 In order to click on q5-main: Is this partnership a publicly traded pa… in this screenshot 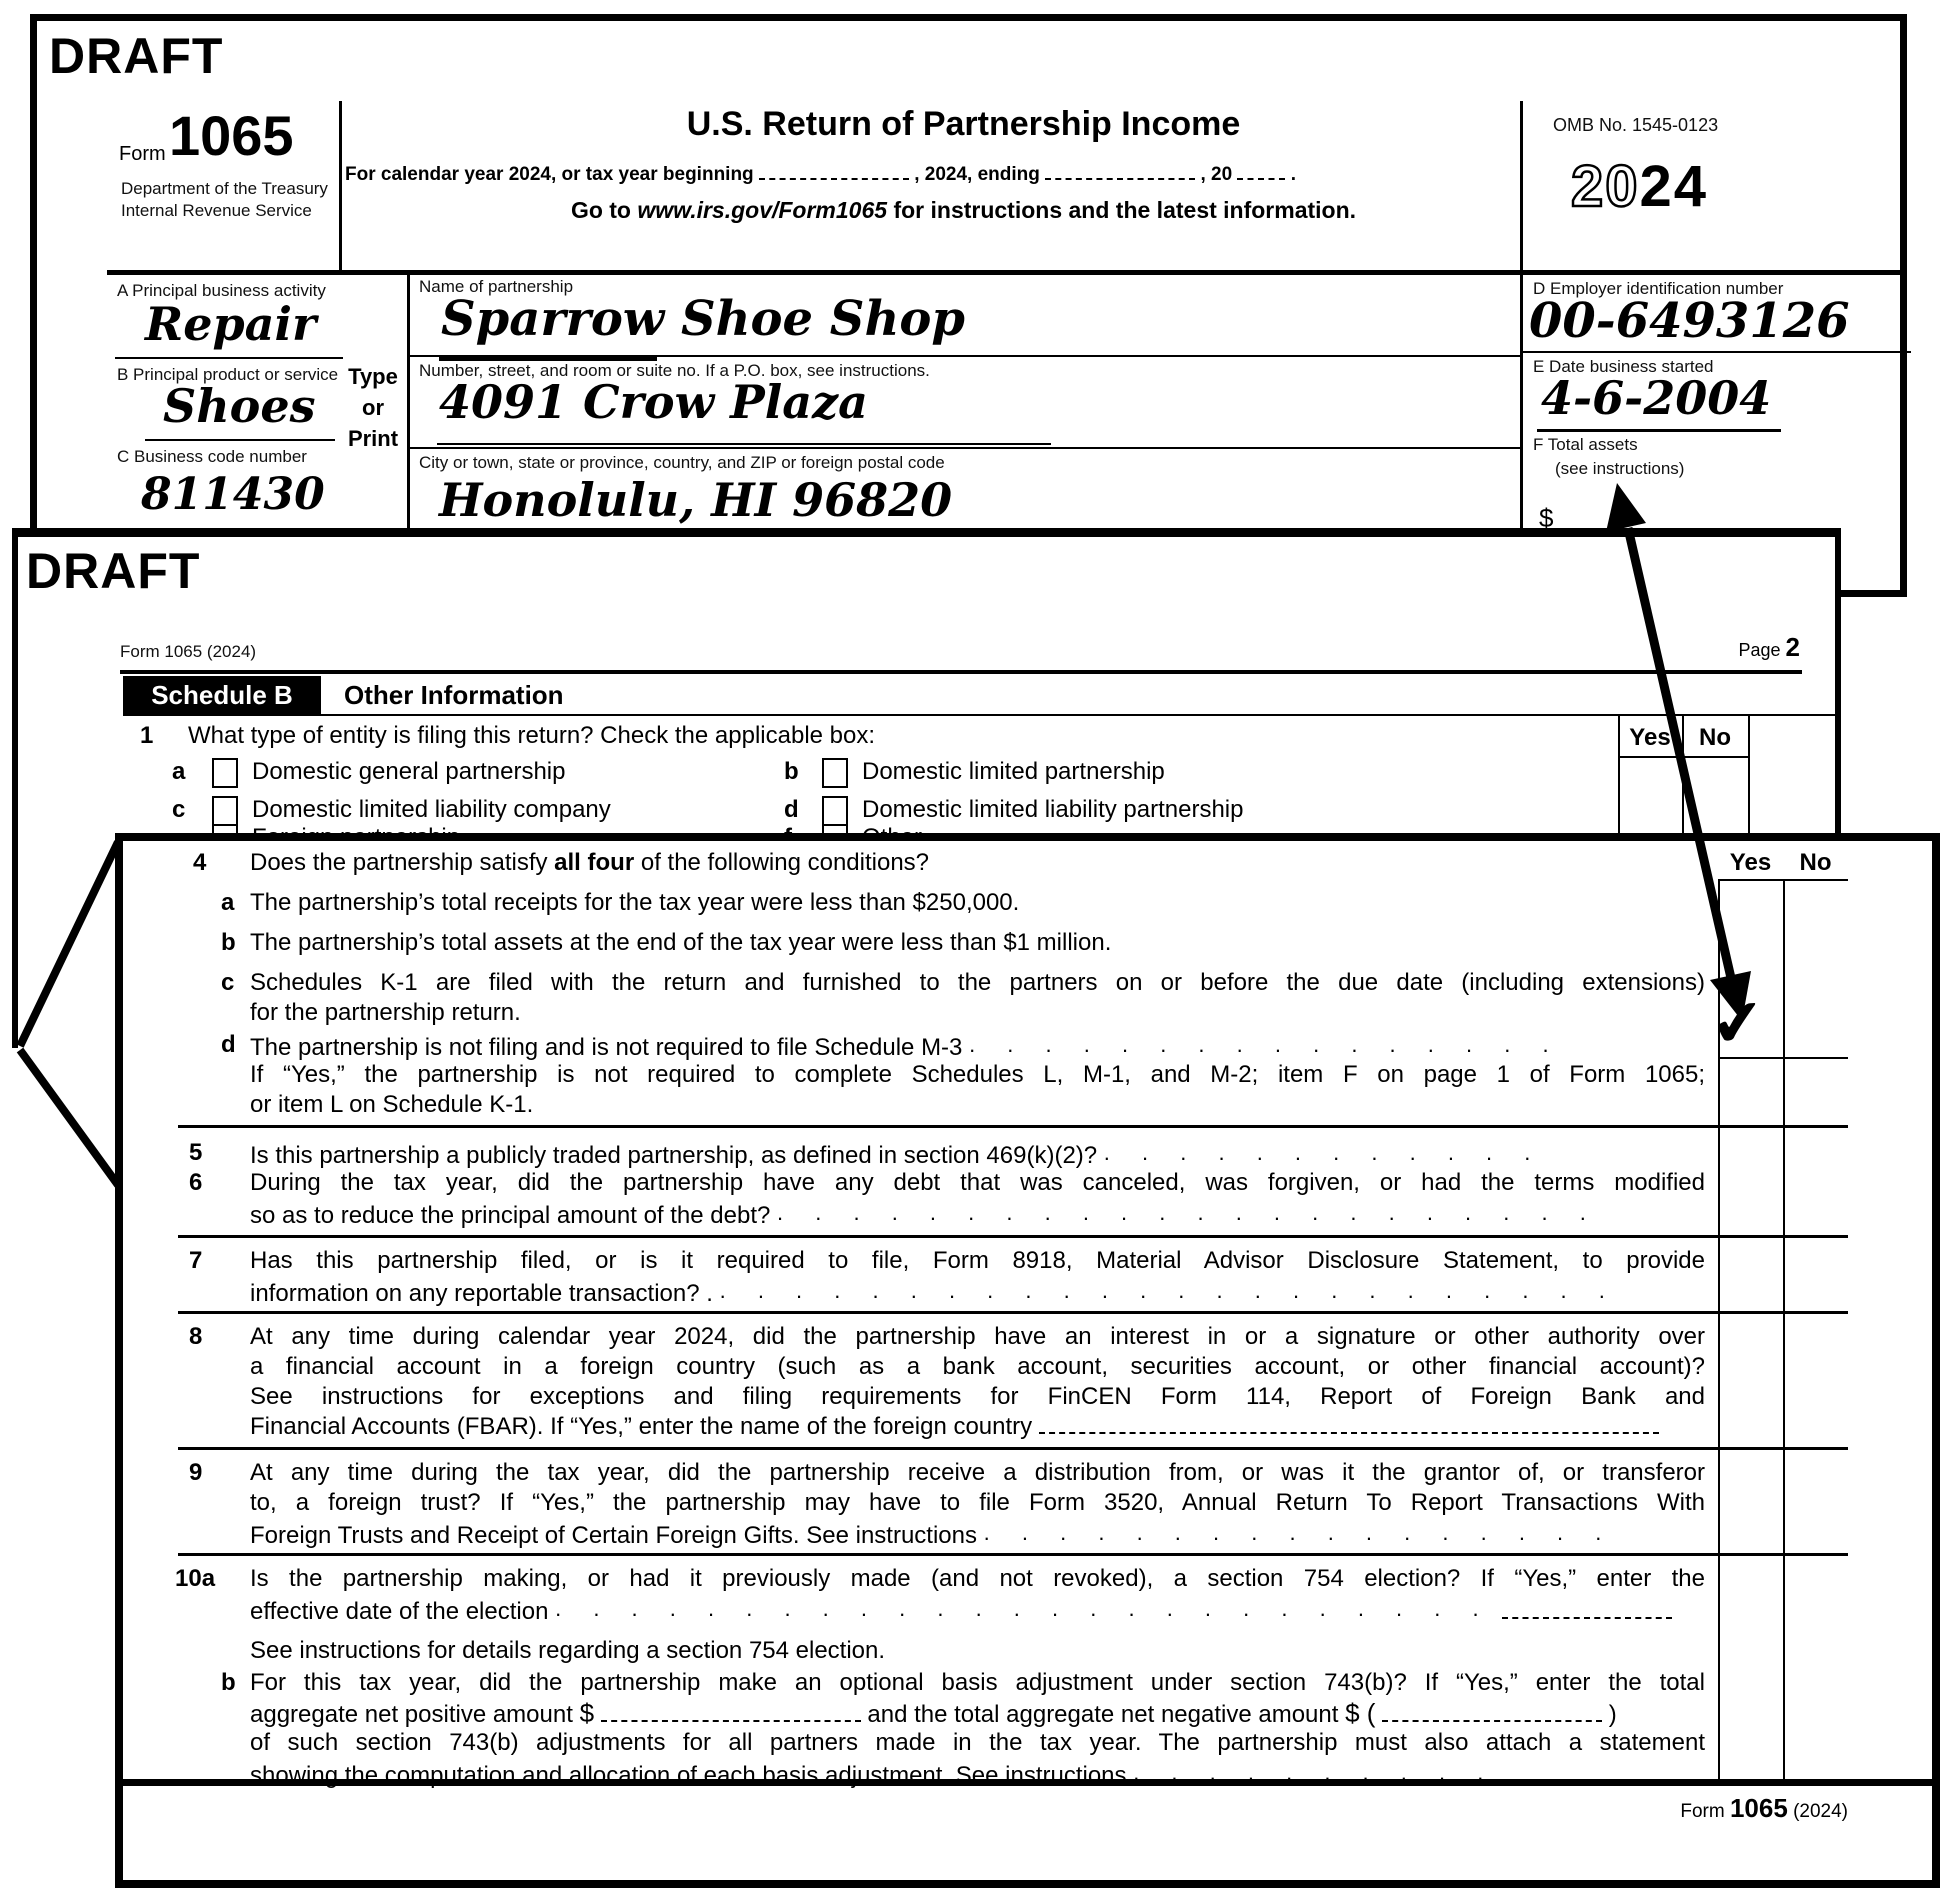, I will do `click(674, 1155)`.